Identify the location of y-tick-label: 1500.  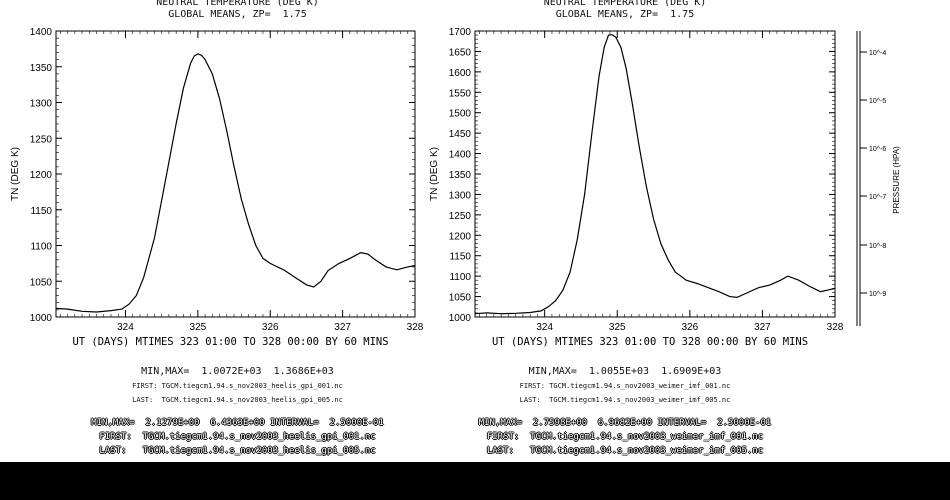
(460, 114).